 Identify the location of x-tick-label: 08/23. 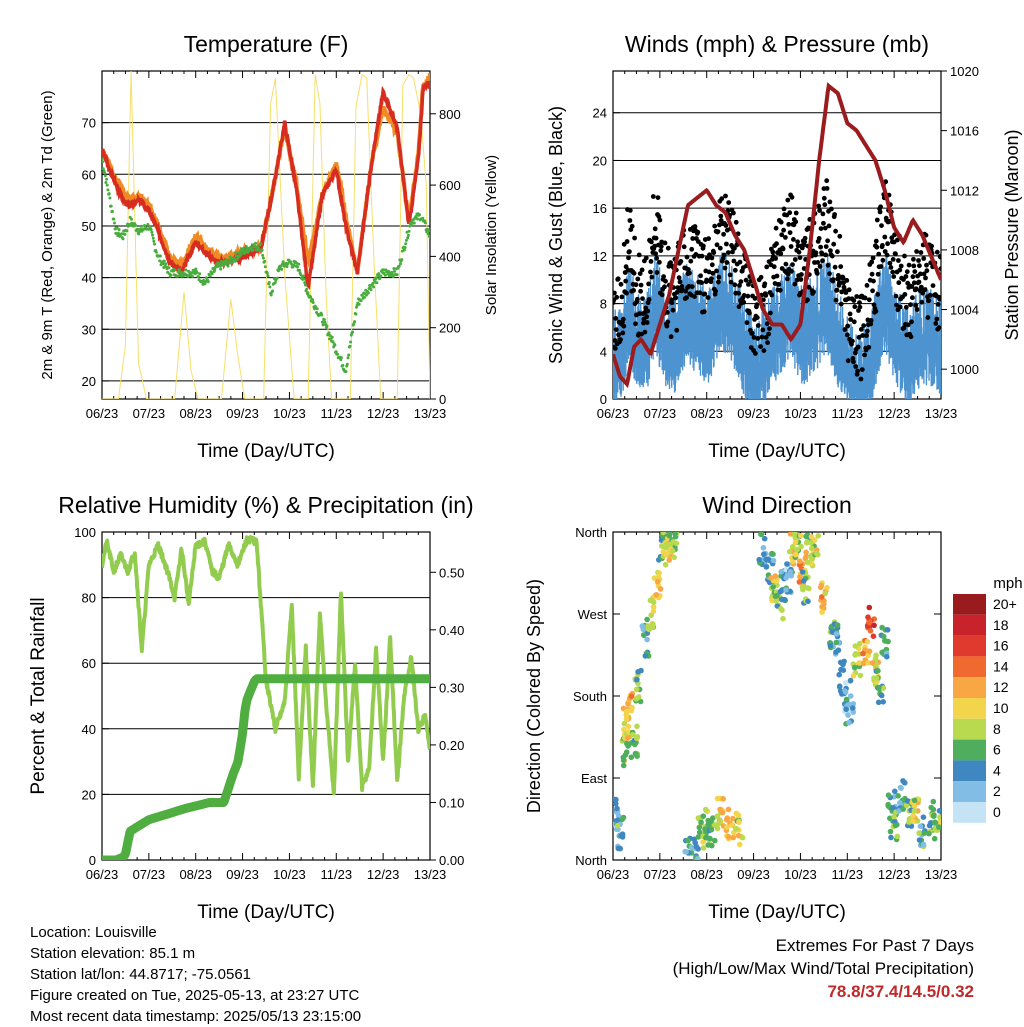
(706, 874).